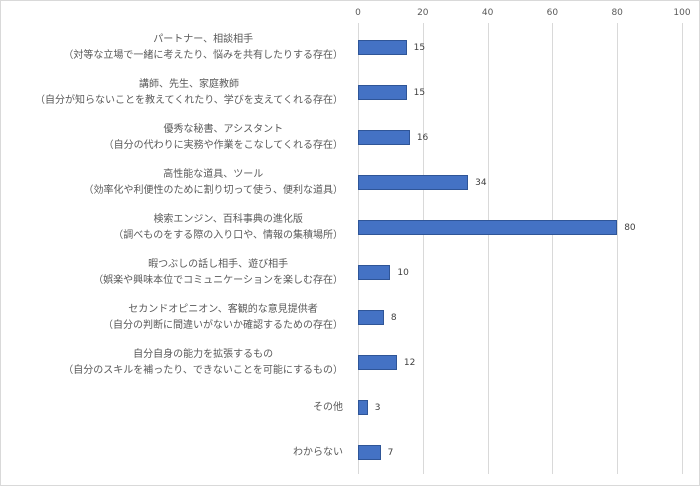  I want to click on data-label: 10, so click(403, 273).